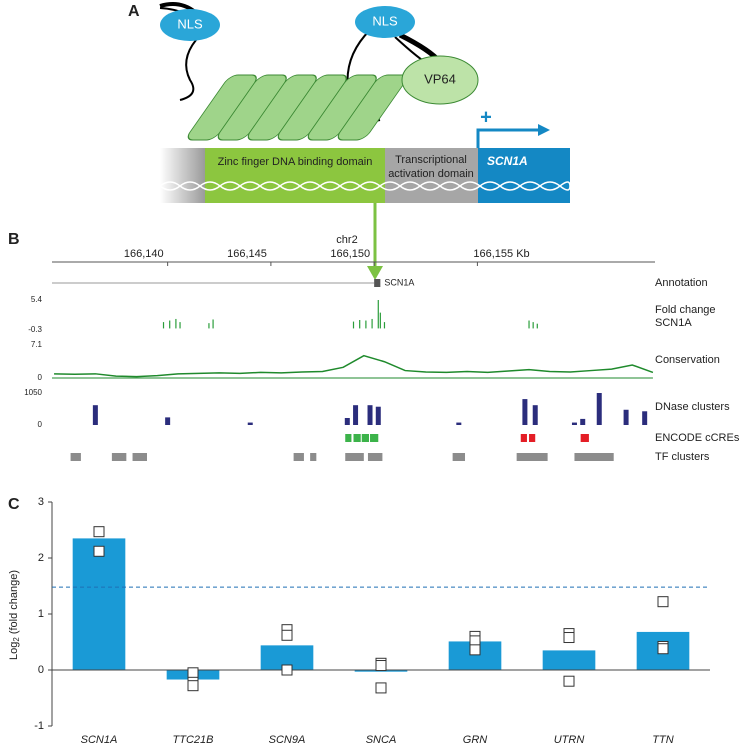  I want to click on tss-arrow, so click(508, 138).